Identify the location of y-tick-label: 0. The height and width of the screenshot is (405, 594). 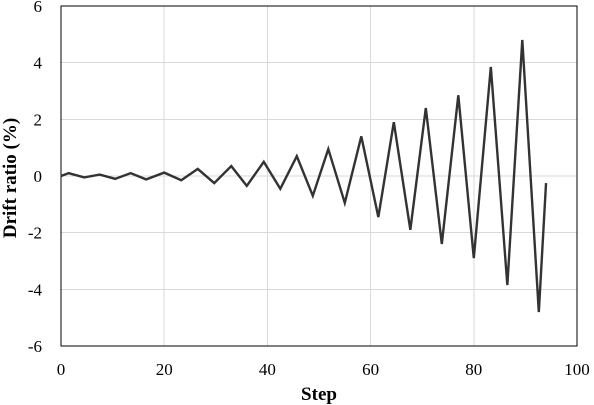
(38, 176).